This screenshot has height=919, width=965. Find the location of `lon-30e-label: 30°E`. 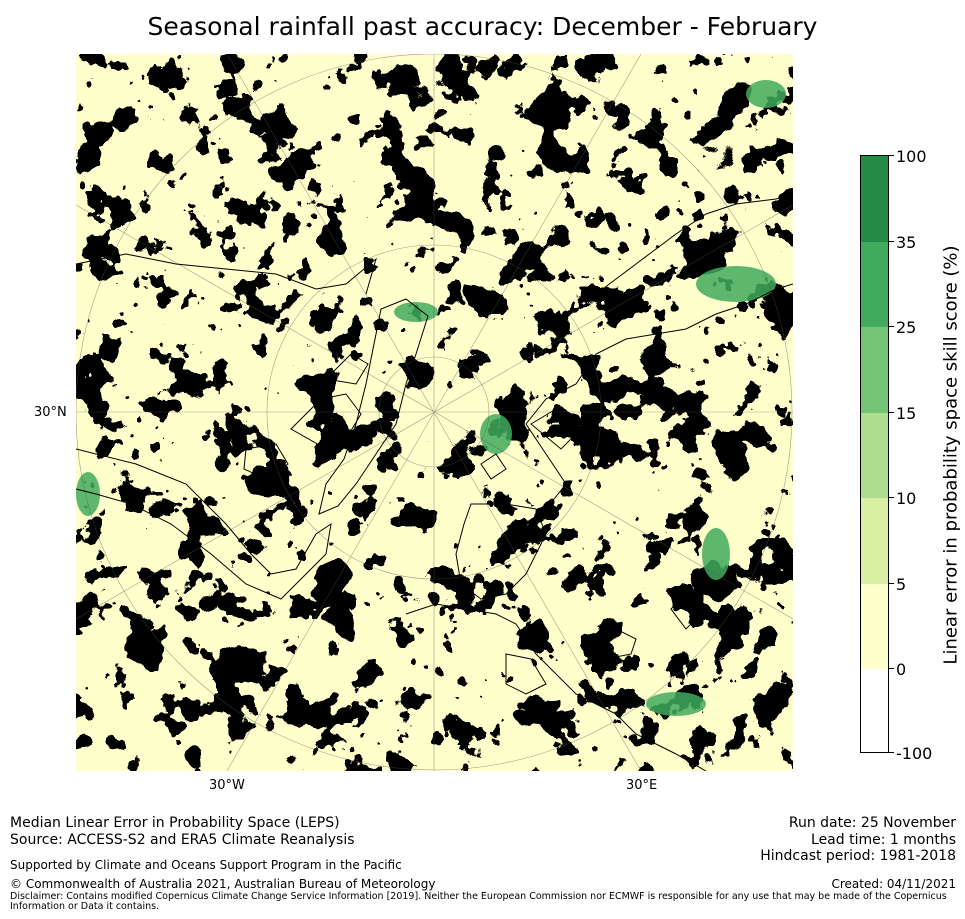

lon-30e-label: 30°E is located at coordinates (642, 785).